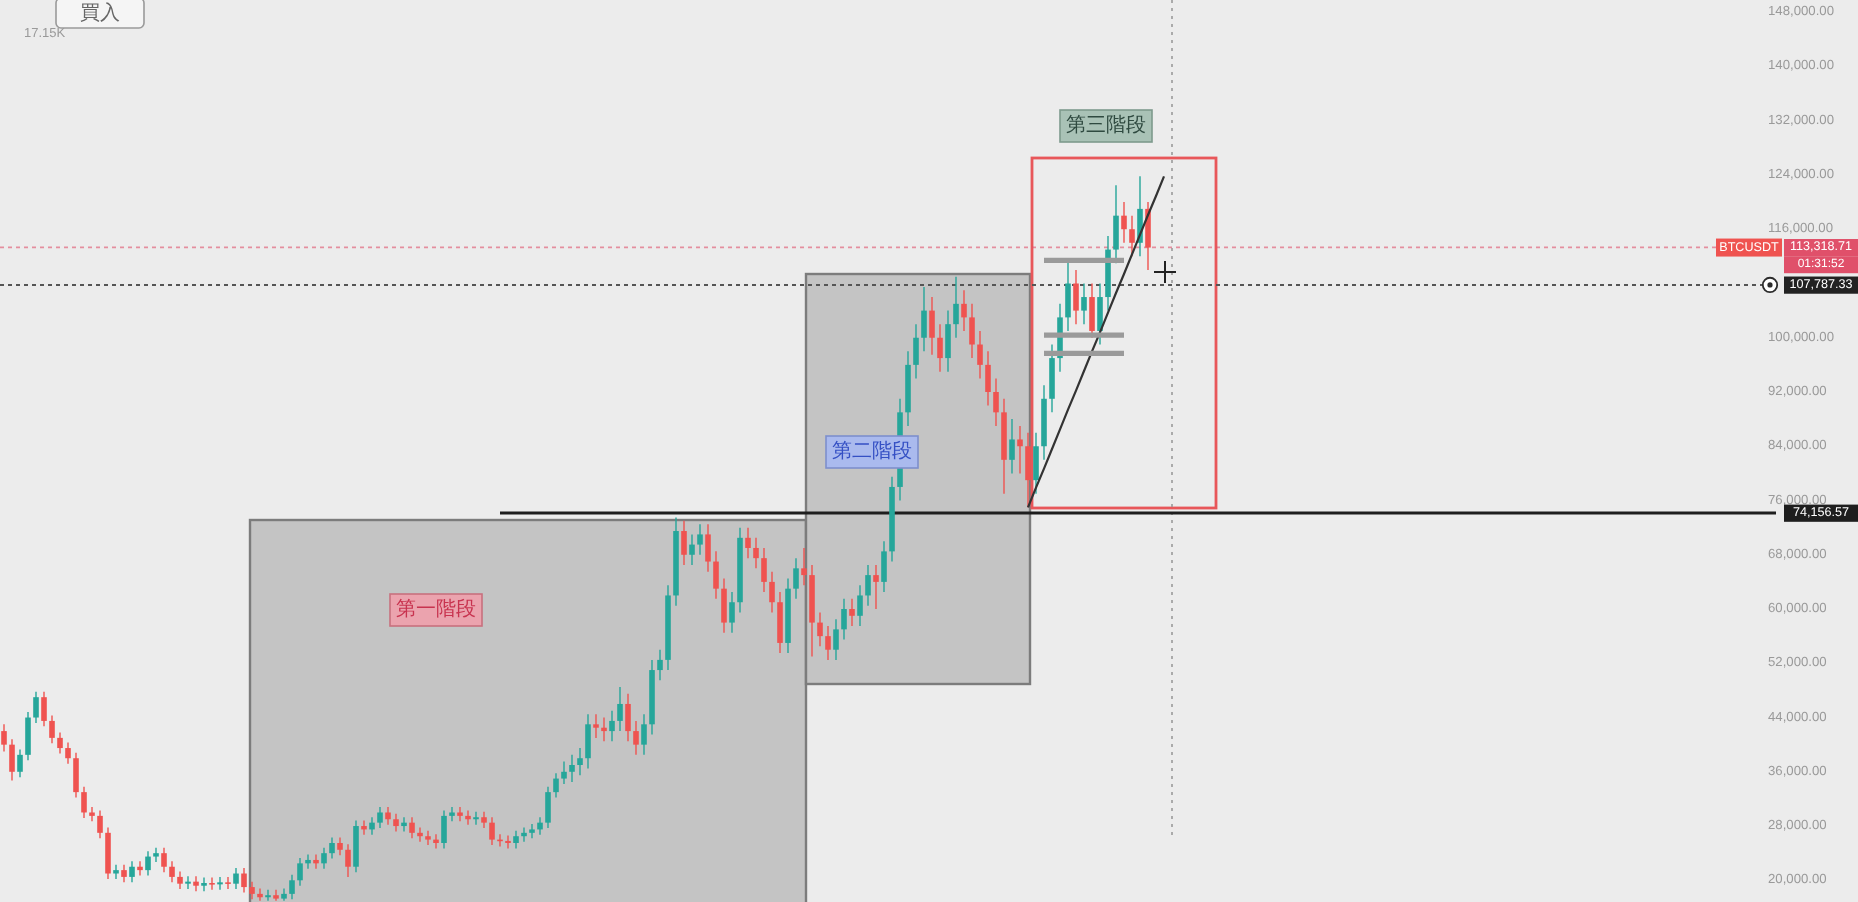  Describe the element at coordinates (1096, 342) in the screenshot. I see `line-series` at that location.